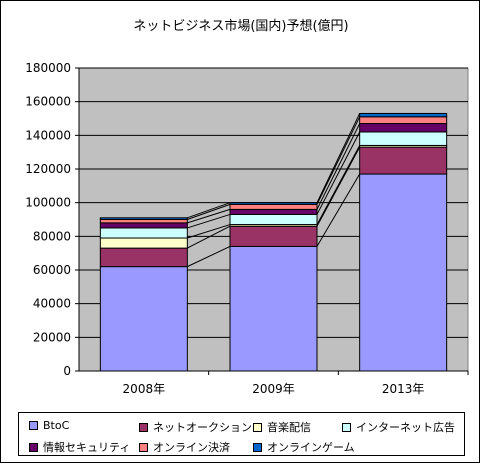  I want to click on y-tick-label: 20000, so click(52, 337).